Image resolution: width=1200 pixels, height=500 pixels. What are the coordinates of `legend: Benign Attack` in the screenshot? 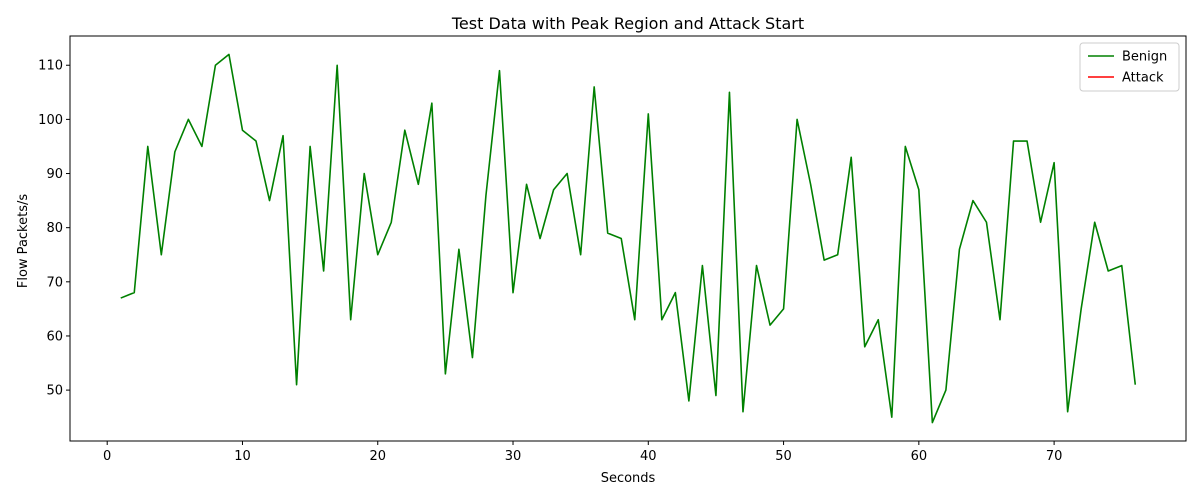 It's located at (1129, 67).